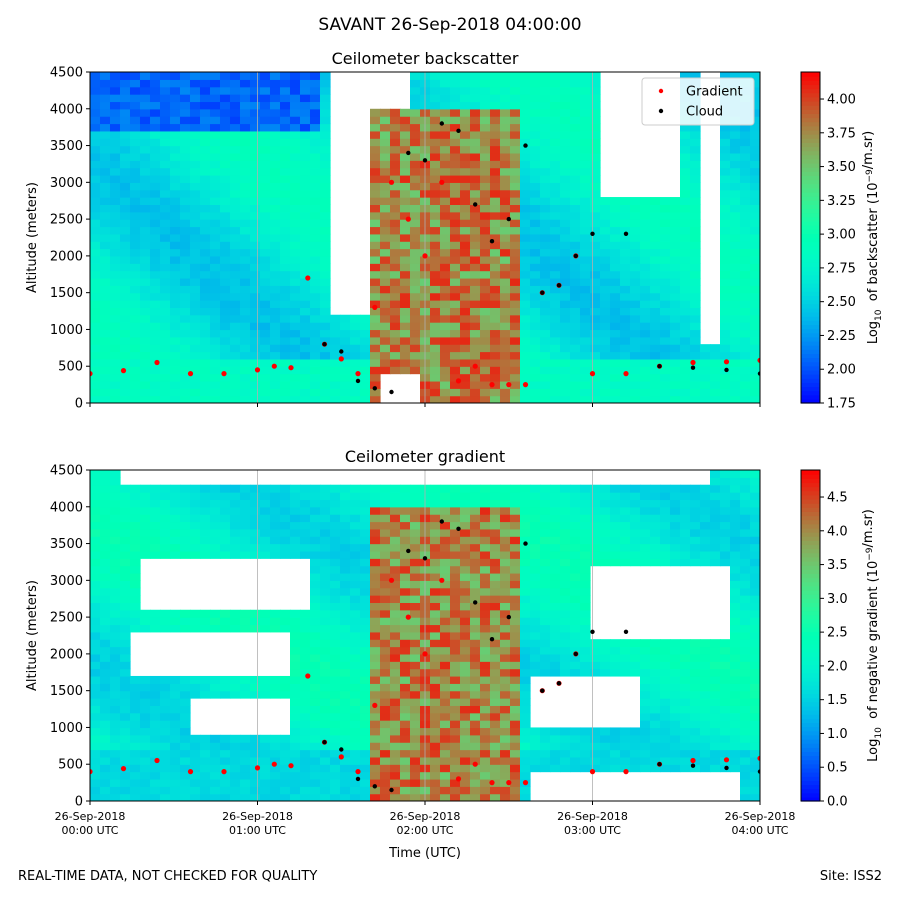 The width and height of the screenshot is (900, 900). I want to click on colorbar-tick-label: 1.75, so click(841, 404).